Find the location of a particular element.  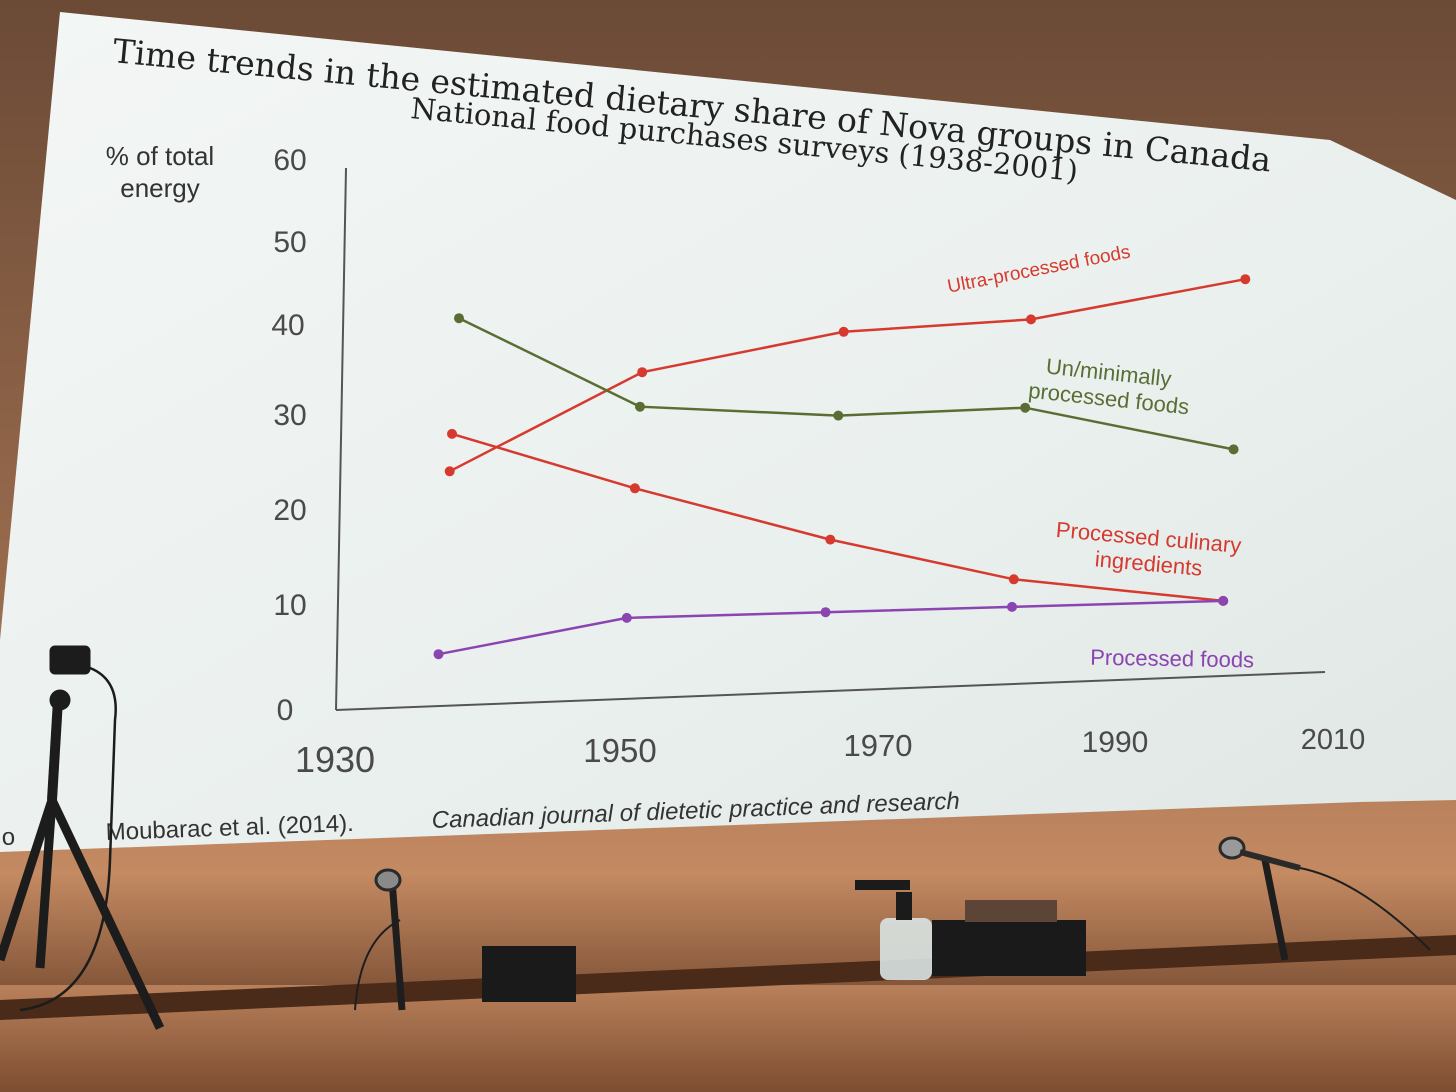

y-axis-label: % of total is located at coordinates (160, 156).